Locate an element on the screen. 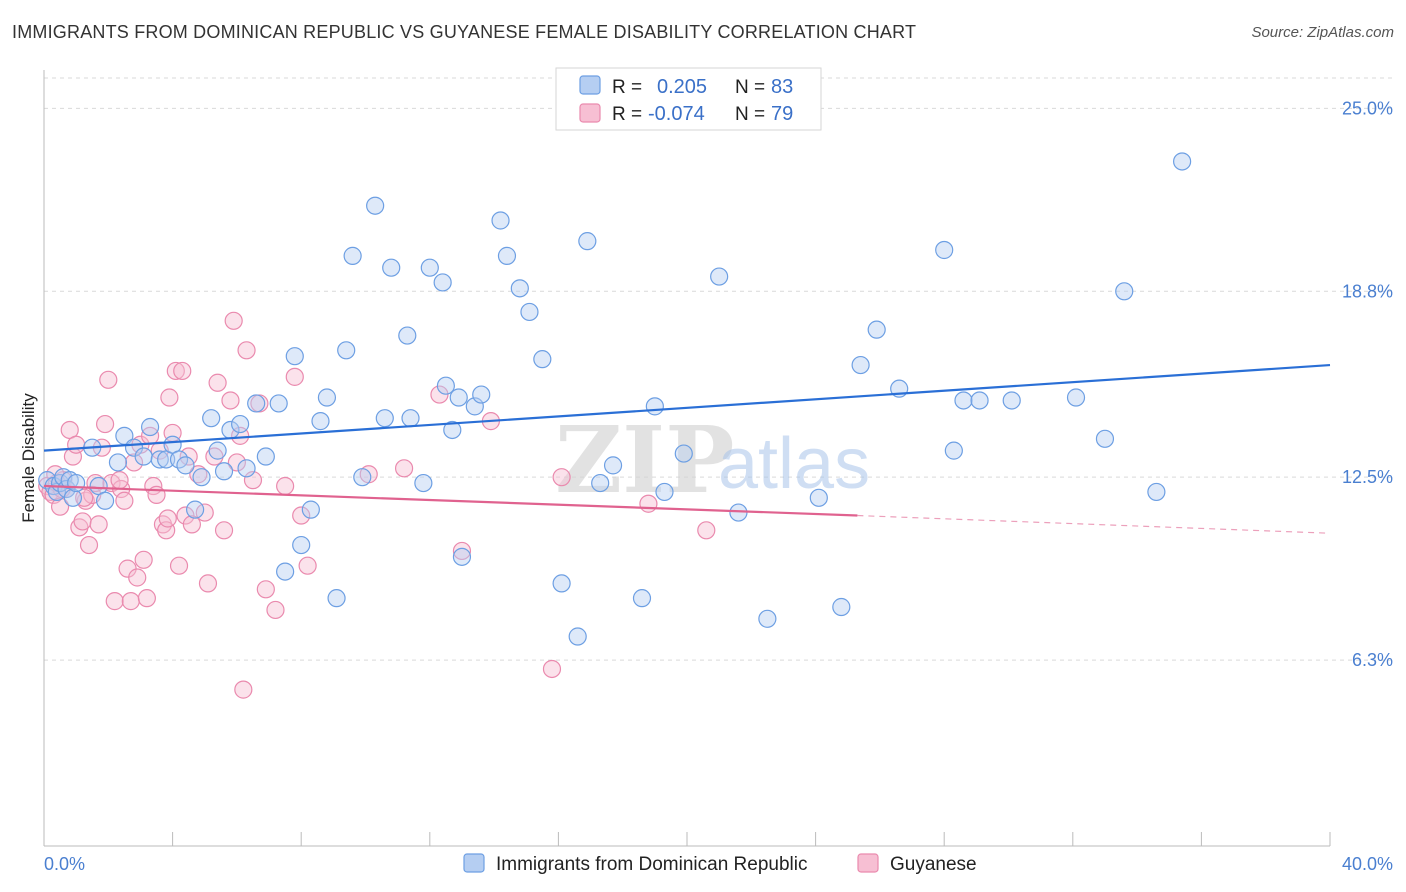 This screenshot has height=892, width=1406. legend-label-dominican: Immigrants from Dominican Republic is located at coordinates (652, 864).